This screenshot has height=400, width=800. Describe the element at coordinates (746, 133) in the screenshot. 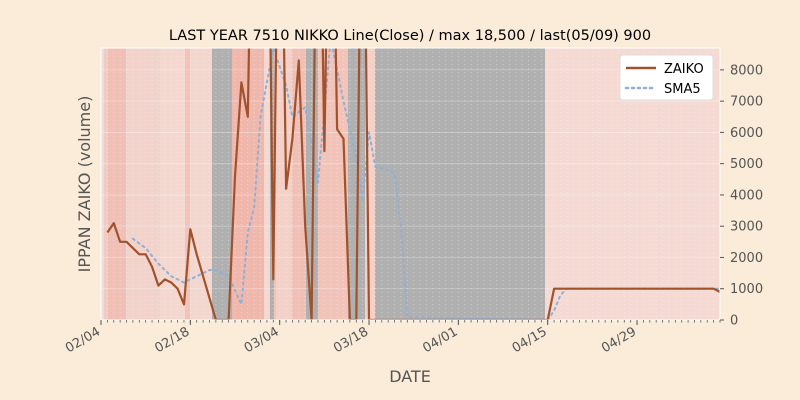

I see `y-tick-label: 6000` at that location.